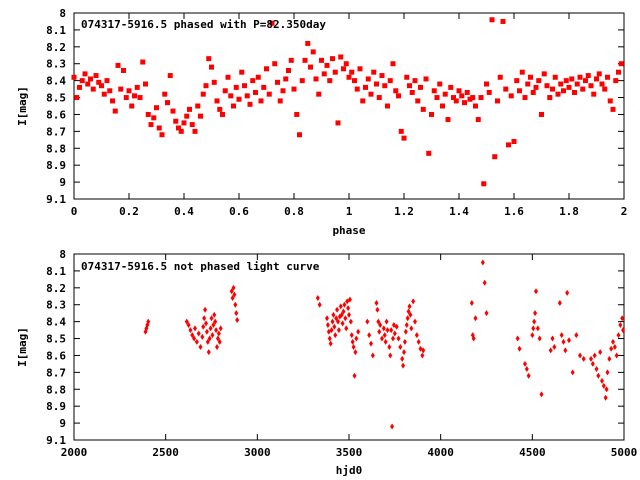 The height and width of the screenshot is (480, 640). Describe the element at coordinates (56, 389) in the screenshot. I see `y-tick-label: 8.8` at that location.